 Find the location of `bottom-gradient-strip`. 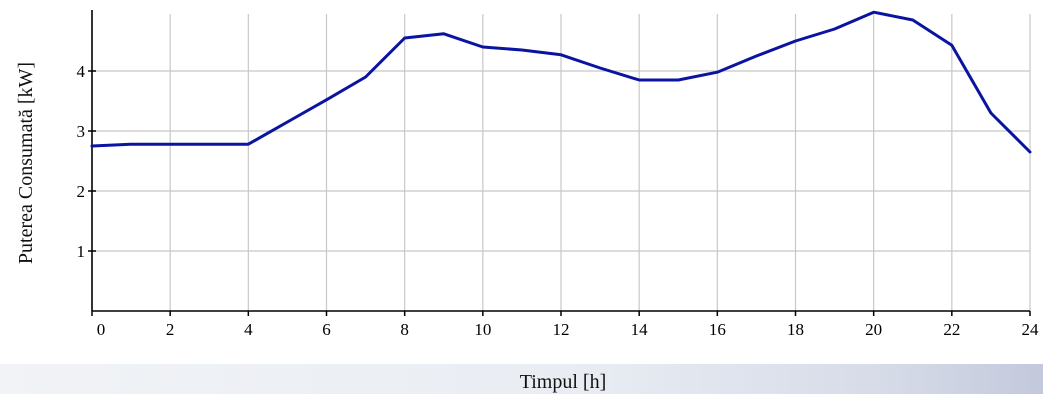

bottom-gradient-strip is located at coordinates (521, 379).